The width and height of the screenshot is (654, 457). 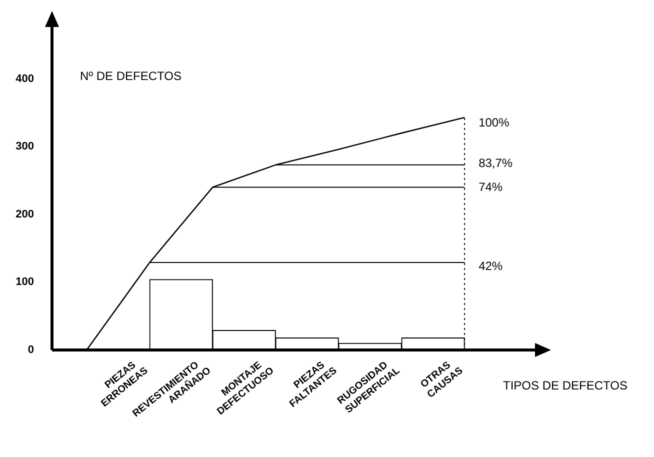 What do you see at coordinates (25, 146) in the screenshot?
I see `y-tick-label: 300` at bounding box center [25, 146].